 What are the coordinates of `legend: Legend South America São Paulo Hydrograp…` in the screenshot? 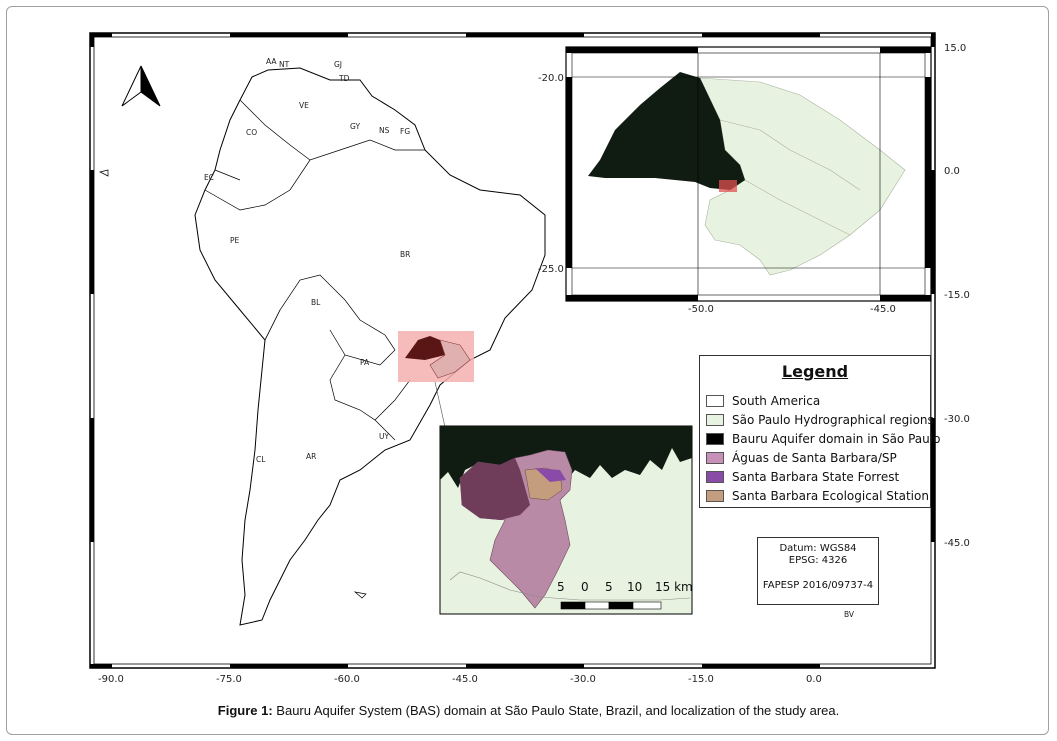 It's located at (819, 431).